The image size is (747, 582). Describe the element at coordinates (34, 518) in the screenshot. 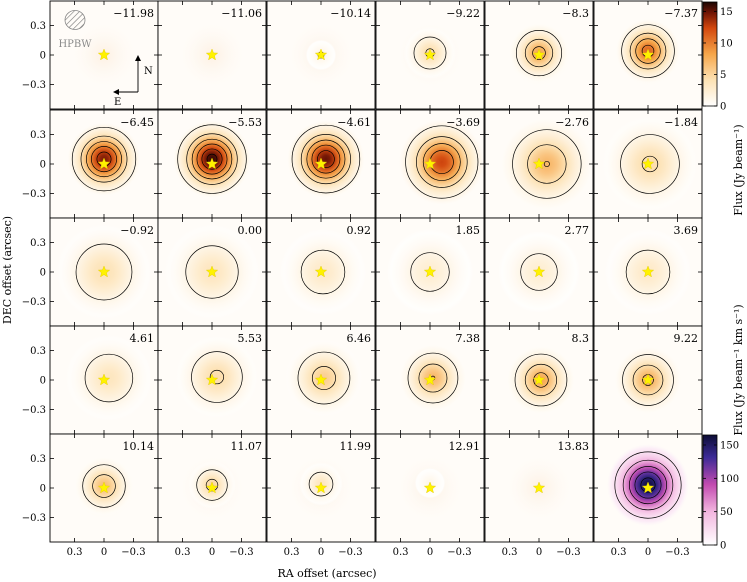

I see `y-tick-label: −0.3` at that location.